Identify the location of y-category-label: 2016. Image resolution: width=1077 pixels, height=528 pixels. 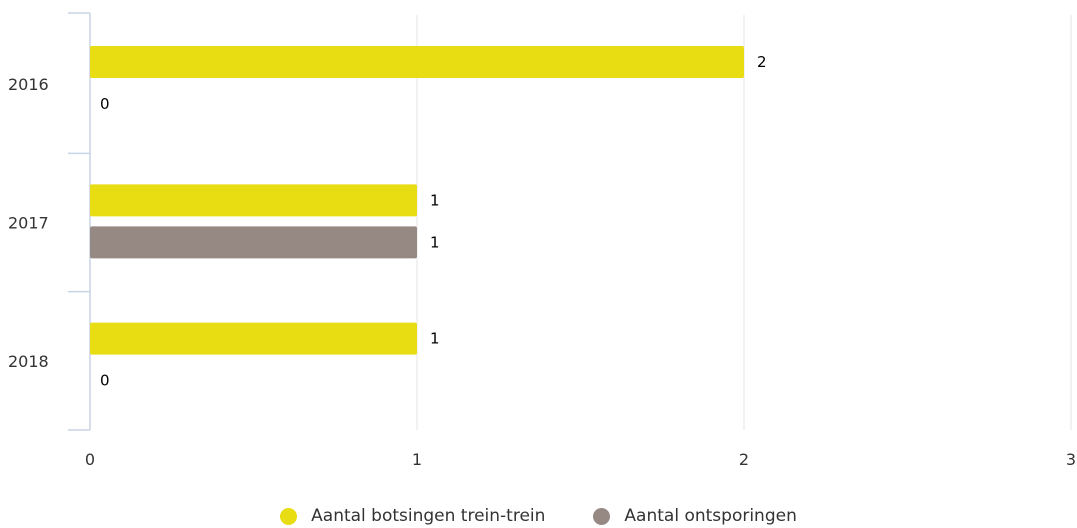
(28, 84).